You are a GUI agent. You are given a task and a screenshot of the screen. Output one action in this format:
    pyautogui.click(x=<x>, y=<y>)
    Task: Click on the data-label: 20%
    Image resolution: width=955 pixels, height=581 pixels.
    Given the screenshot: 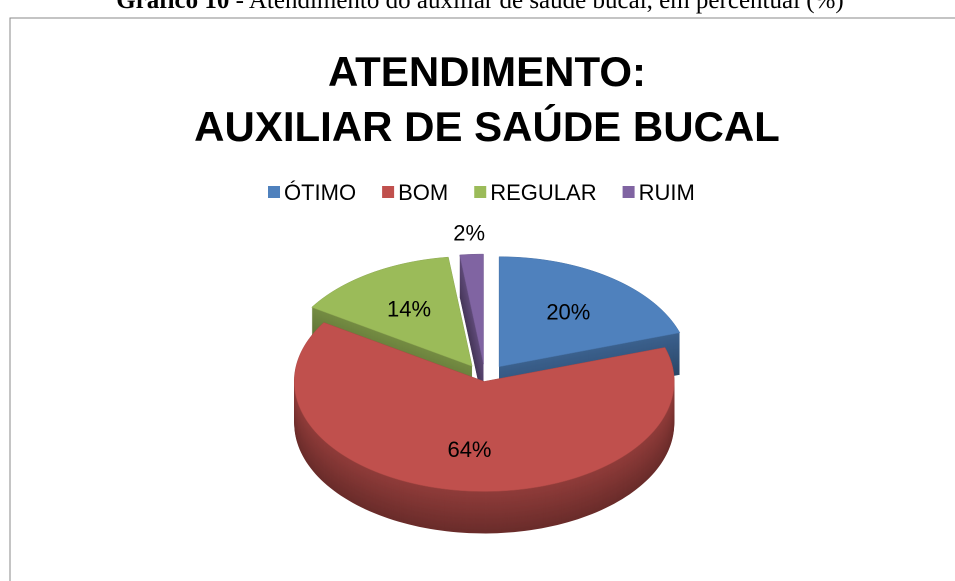 What is the action you would take?
    pyautogui.click(x=568, y=312)
    